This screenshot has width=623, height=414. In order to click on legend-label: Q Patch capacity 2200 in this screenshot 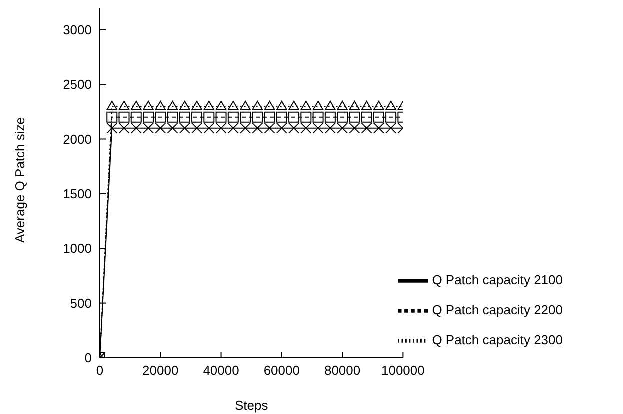, I will do `click(497, 310)`.